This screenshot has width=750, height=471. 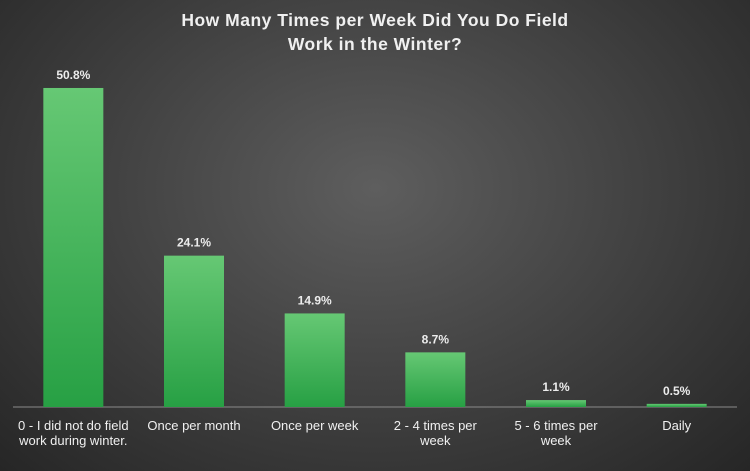 I want to click on value-label: 8.7%, so click(x=436, y=339).